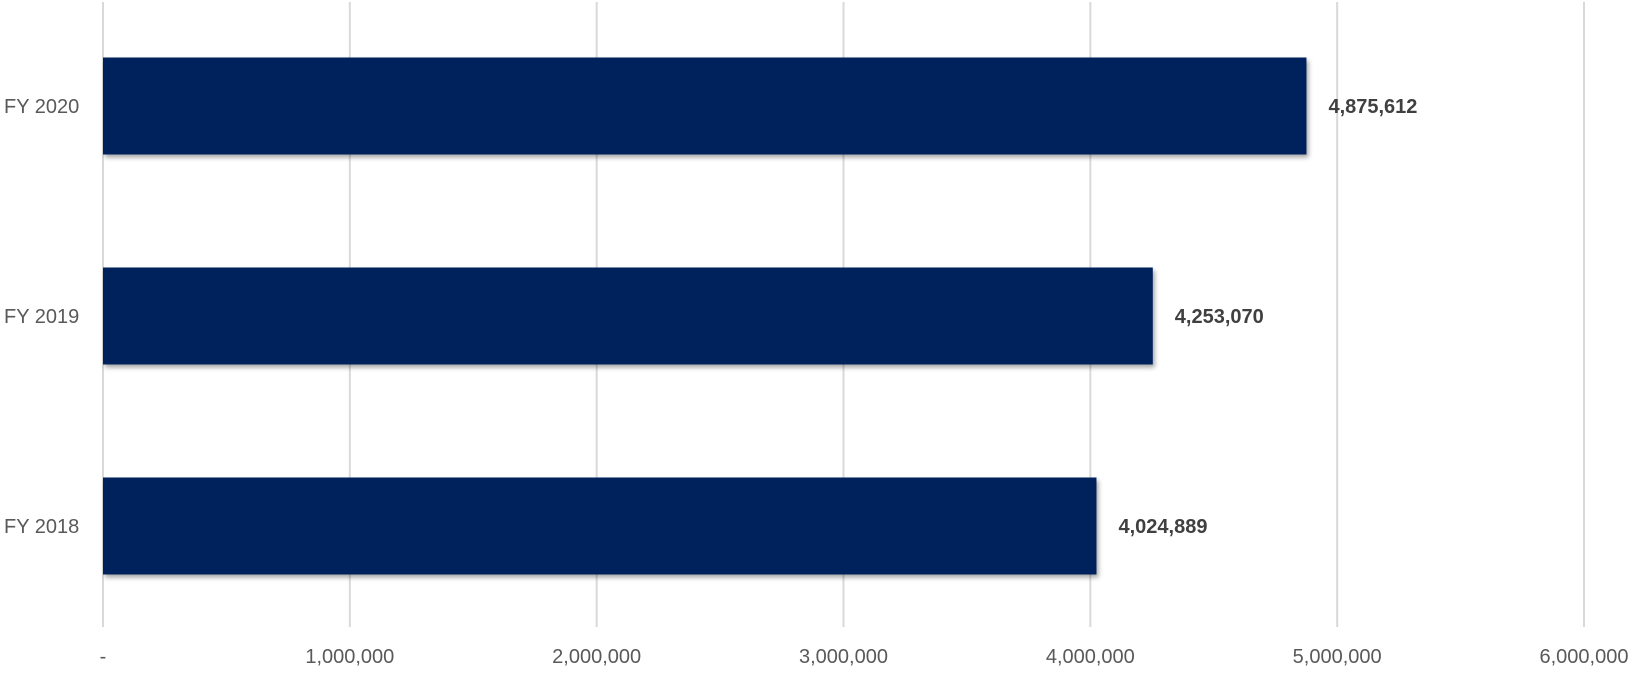  What do you see at coordinates (103, 657) in the screenshot?
I see `x-tick-label: -` at bounding box center [103, 657].